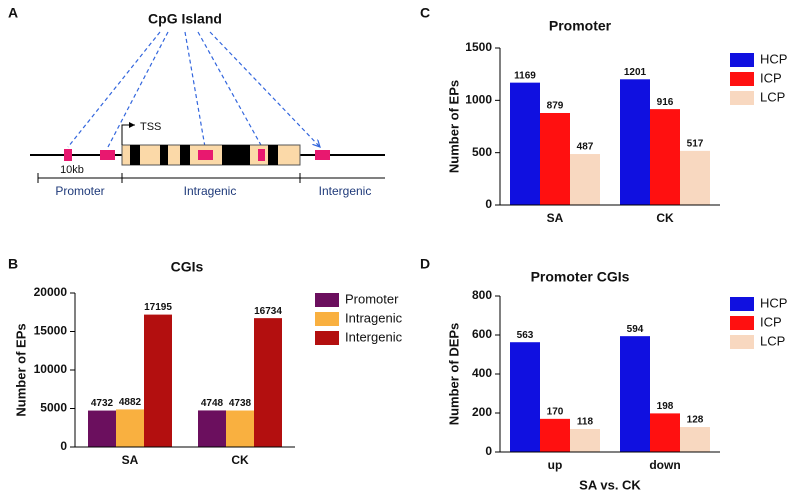 This screenshot has height=496, width=787. What do you see at coordinates (478, 100) in the screenshot?
I see `y-tick-label: 1000` at bounding box center [478, 100].